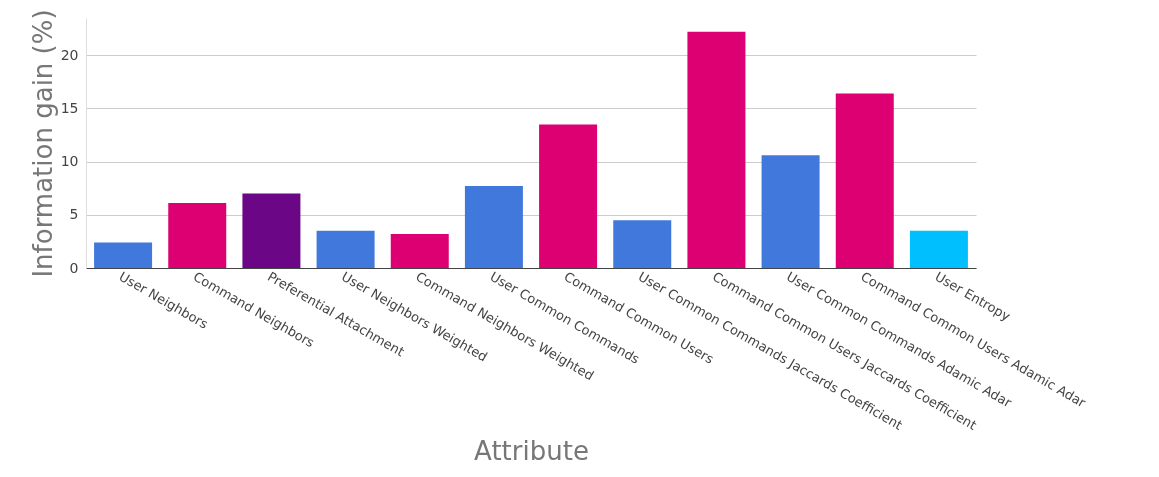  What do you see at coordinates (531, 450) in the screenshot?
I see `x-axis-title: Attribute` at bounding box center [531, 450].